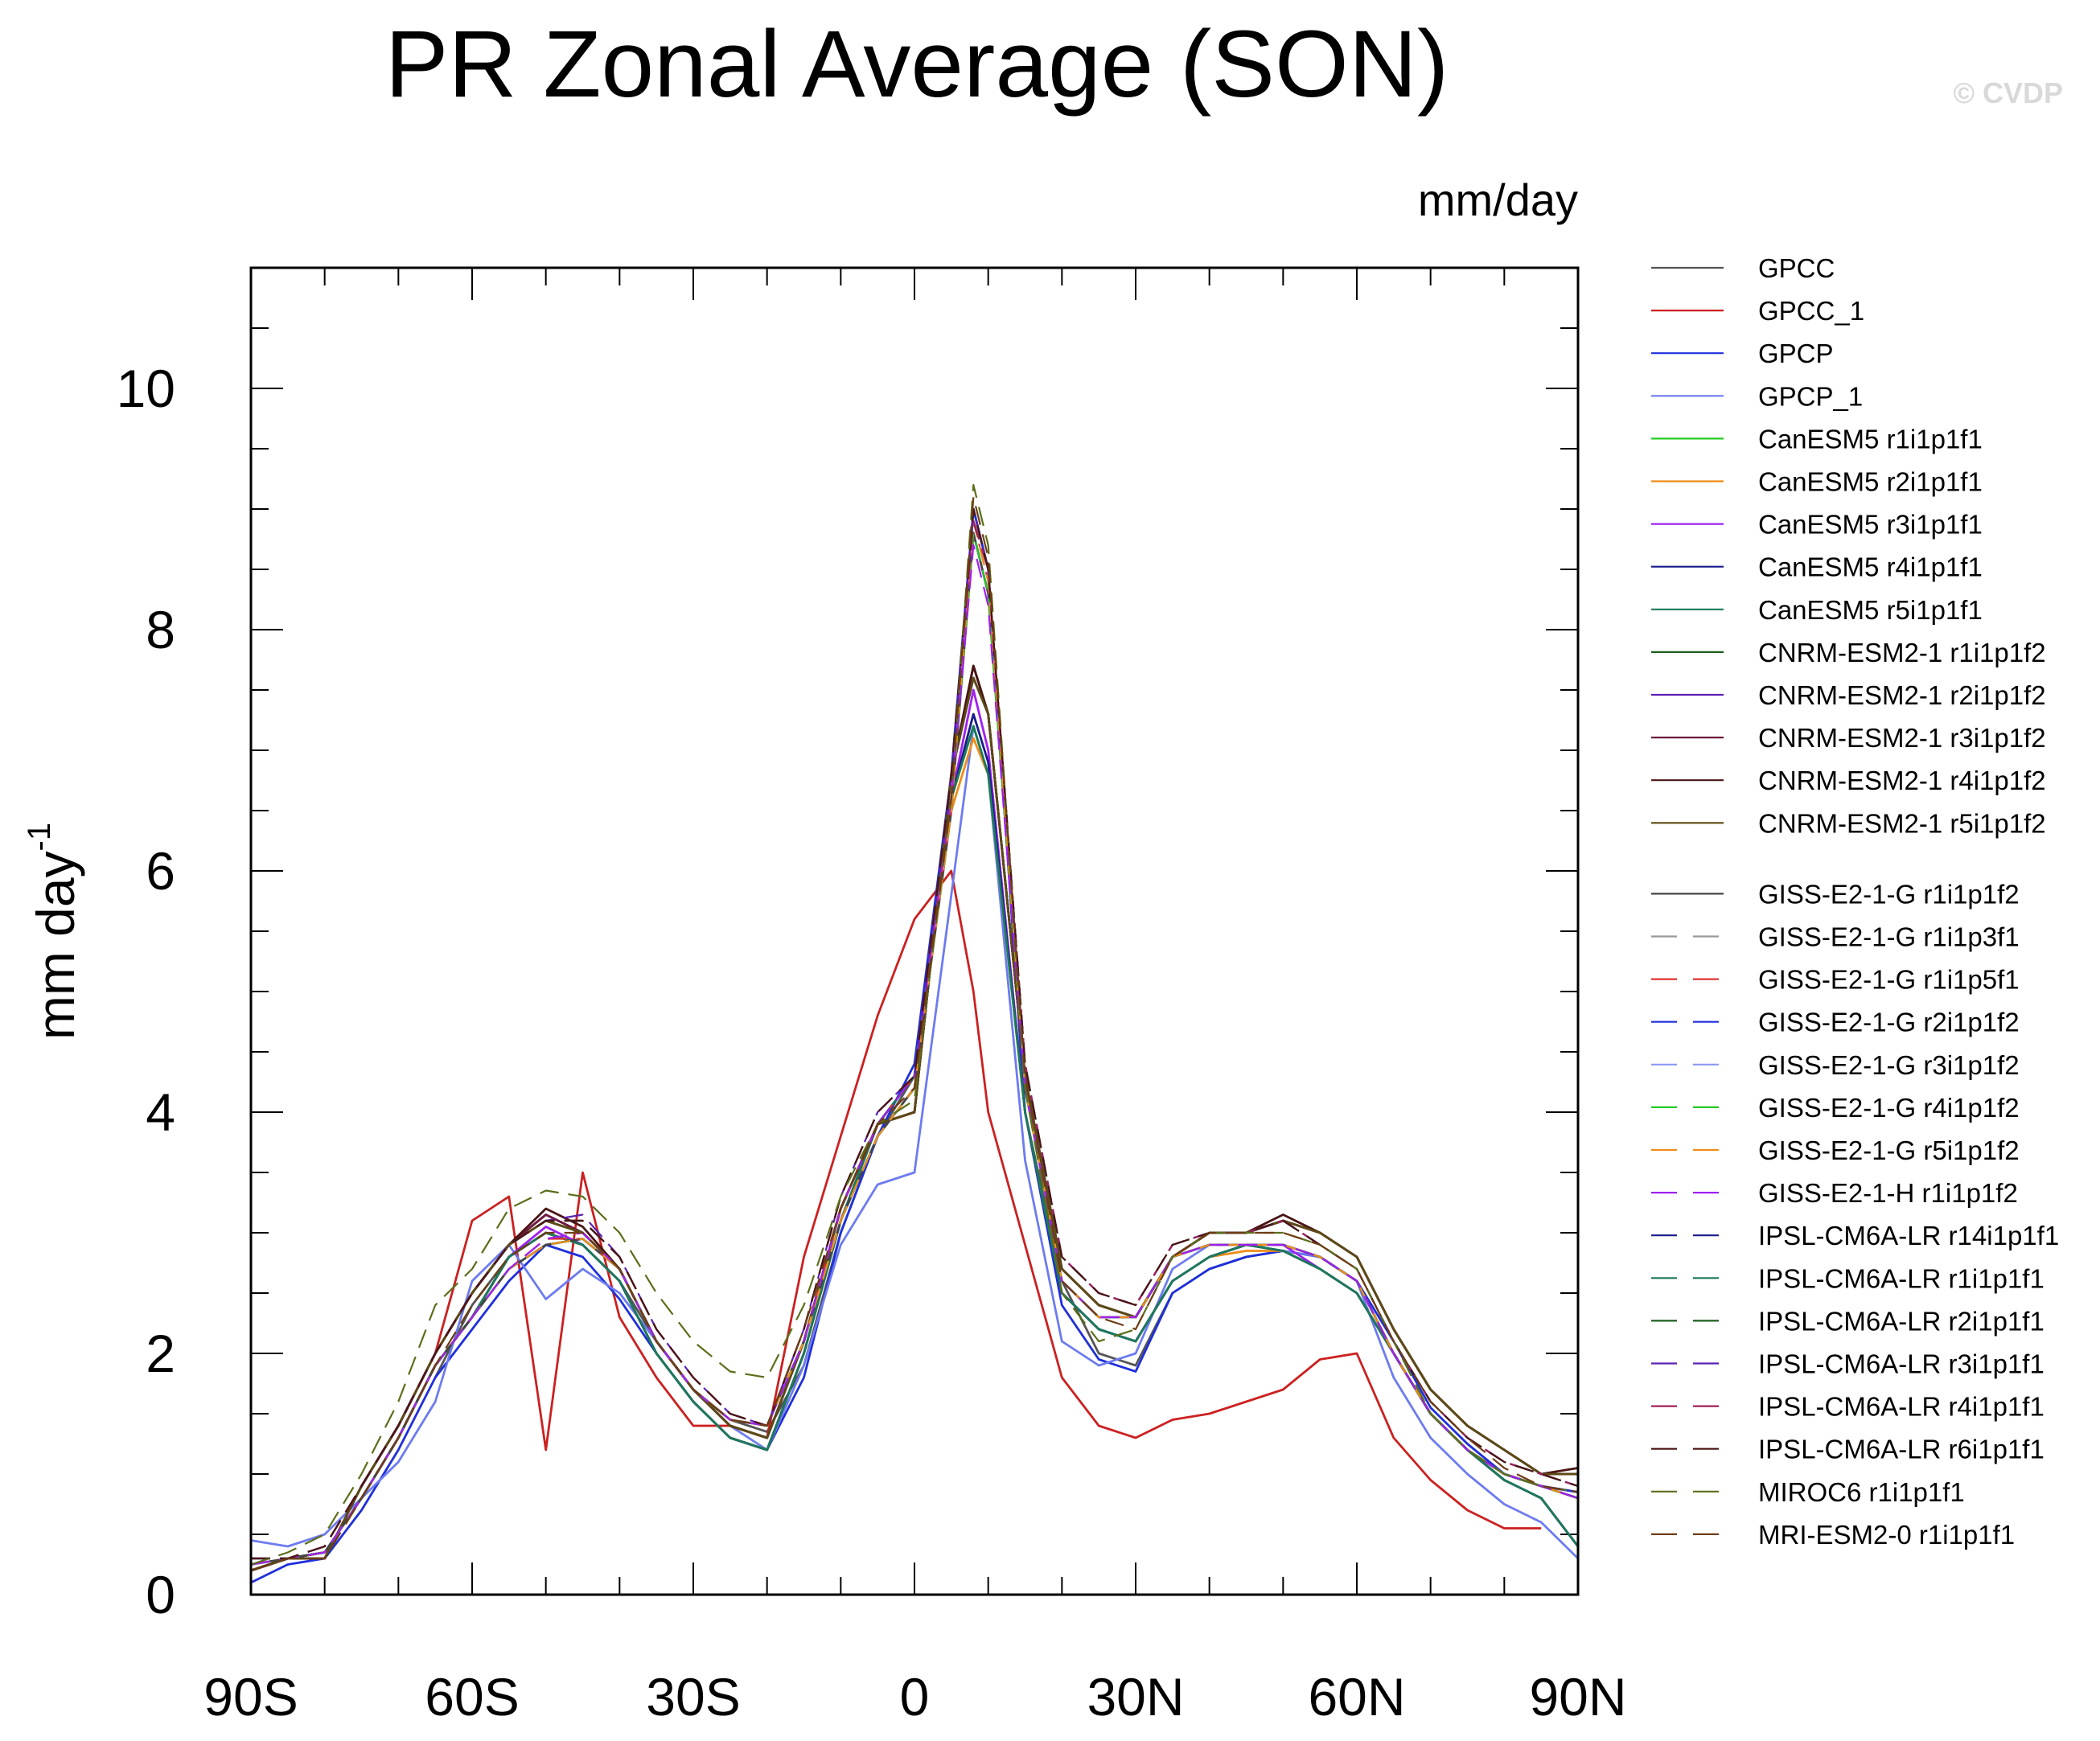 The image size is (2100, 1741). I want to click on legend-label: GISS-E2-1-G r1i1p5f1, so click(1889, 980).